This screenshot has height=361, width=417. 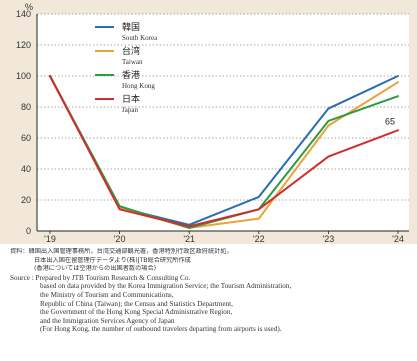 What do you see at coordinates (189, 239) in the screenshot?
I see `x-tick-label: '21` at bounding box center [189, 239].